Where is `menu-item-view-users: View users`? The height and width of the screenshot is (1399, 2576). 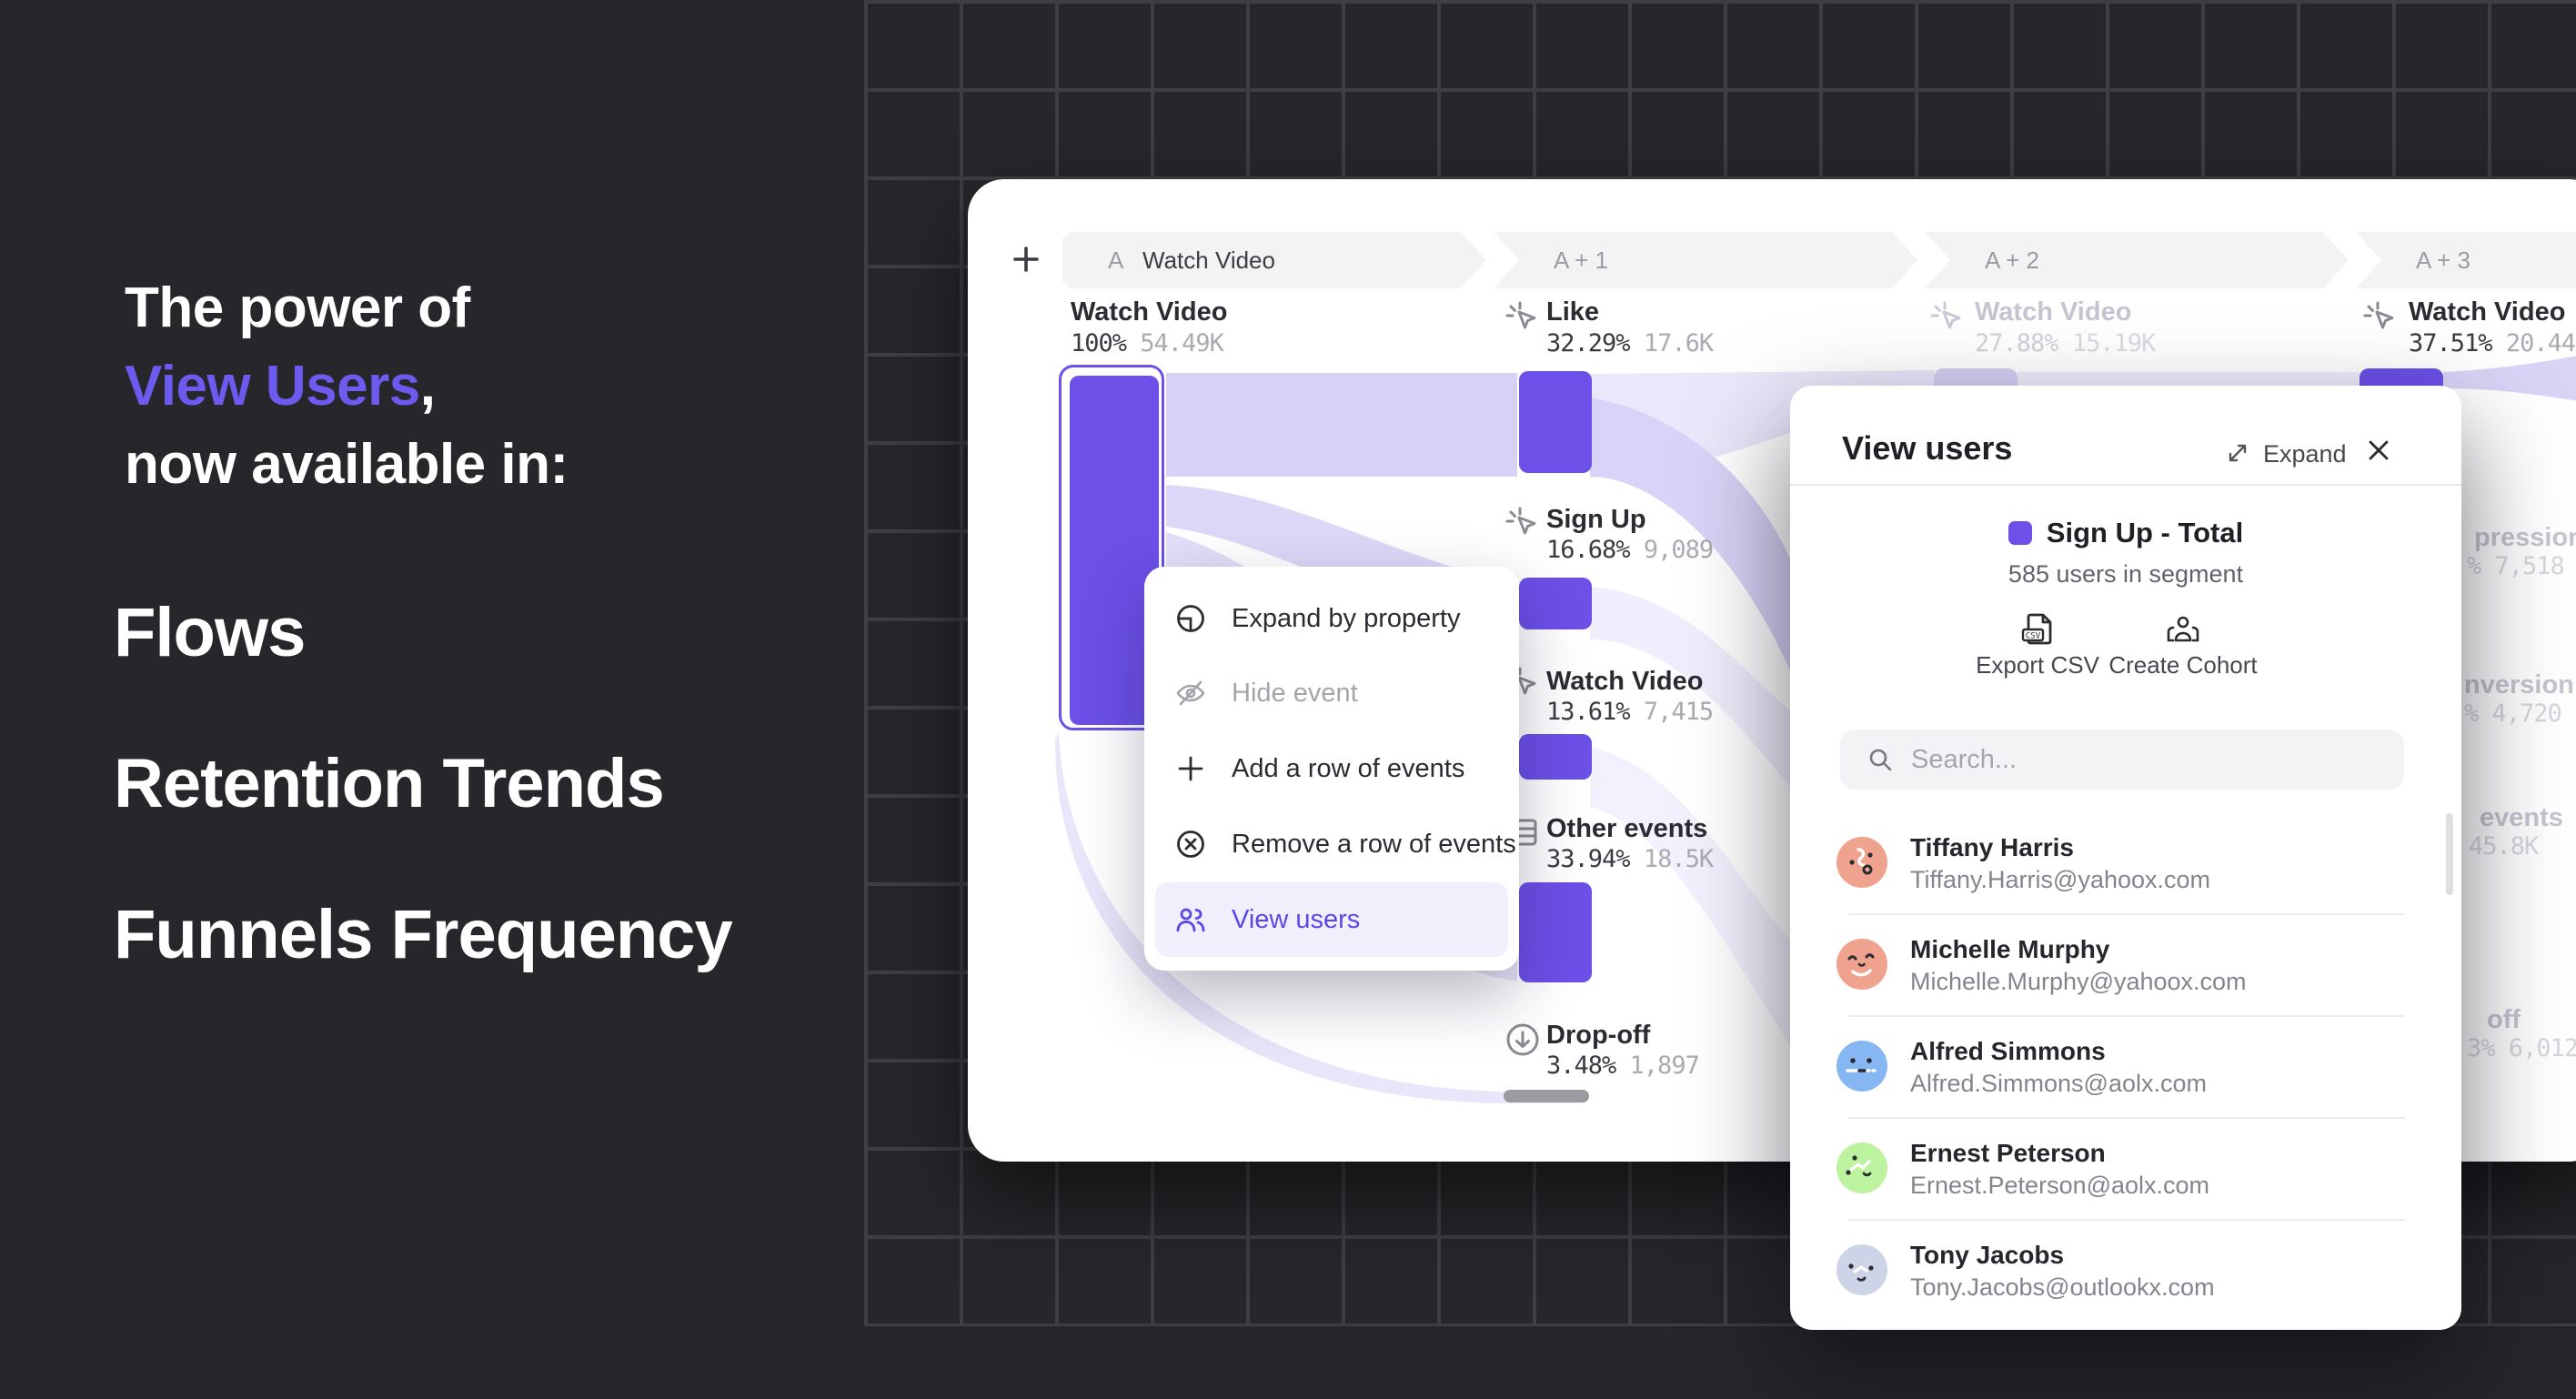 menu-item-view-users: View users is located at coordinates (1331, 920).